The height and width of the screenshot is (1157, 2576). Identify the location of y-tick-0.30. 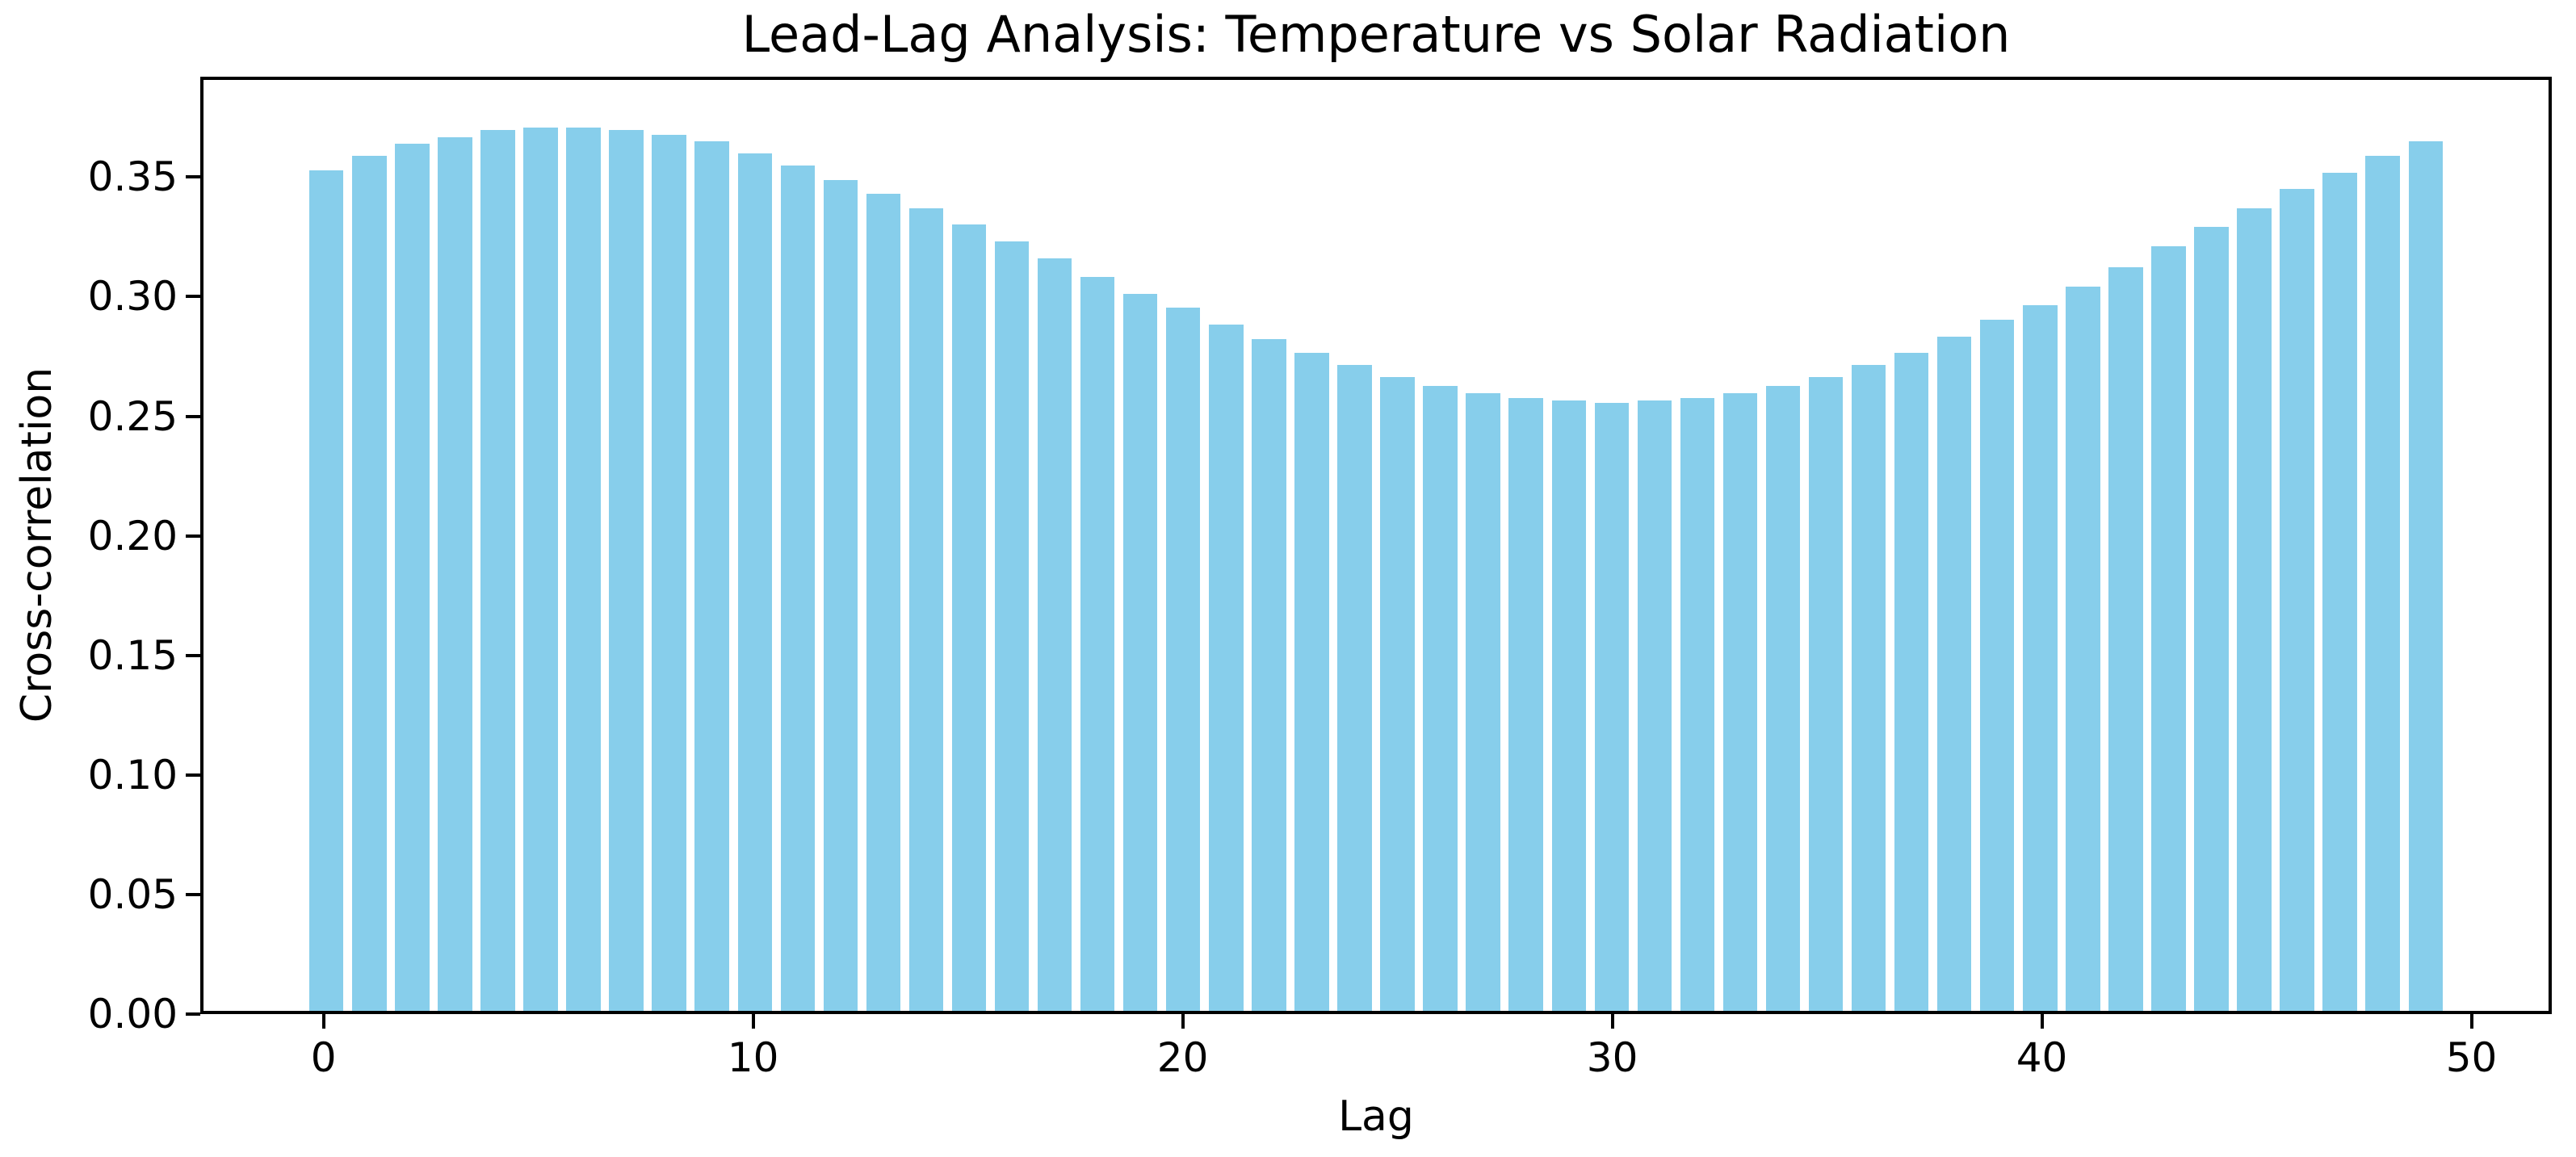
(193, 297).